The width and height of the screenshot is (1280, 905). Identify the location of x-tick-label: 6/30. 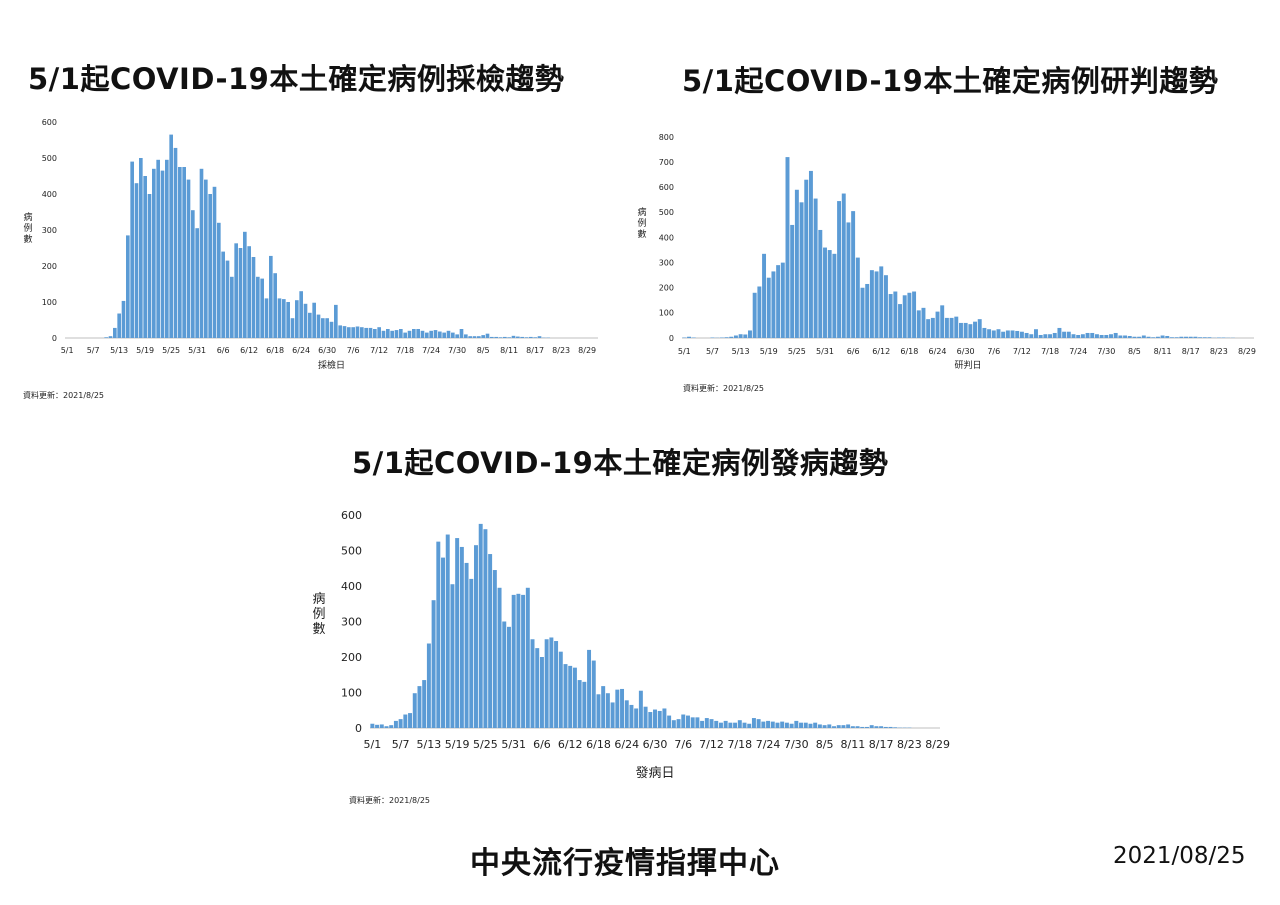
(966, 351).